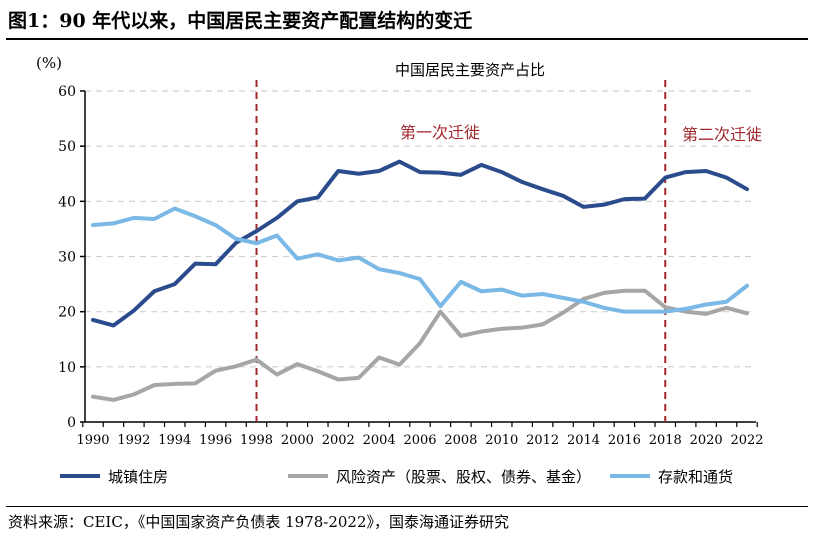 The height and width of the screenshot is (544, 834). What do you see at coordinates (470, 70) in the screenshot?
I see `chart-title: 中国居民主要资产占比` at bounding box center [470, 70].